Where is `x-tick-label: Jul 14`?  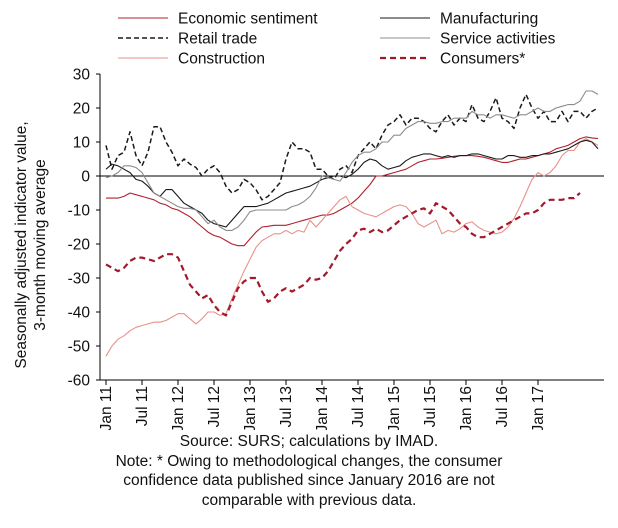
x-tick-label: Jul 14 is located at coordinates (358, 407).